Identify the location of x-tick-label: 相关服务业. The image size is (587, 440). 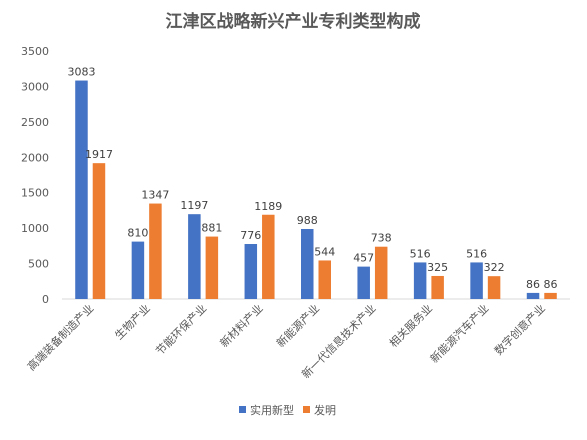
(410, 325).